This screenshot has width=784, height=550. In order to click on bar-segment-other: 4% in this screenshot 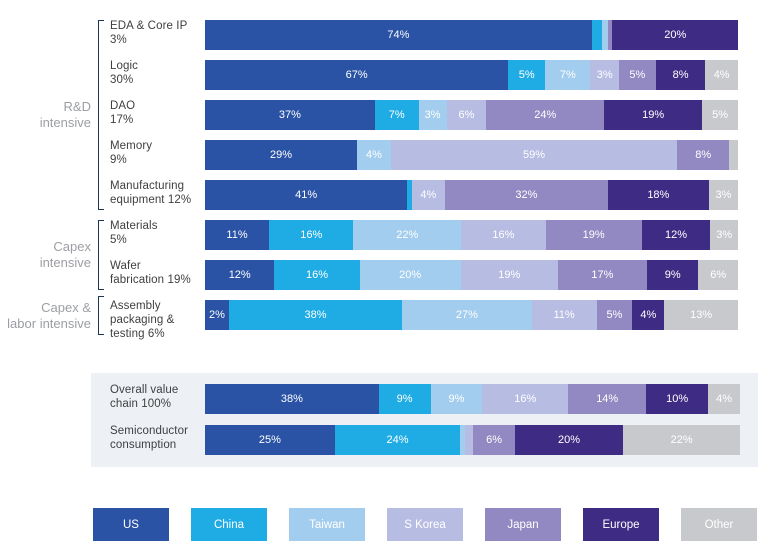, I will do `click(721, 75)`.